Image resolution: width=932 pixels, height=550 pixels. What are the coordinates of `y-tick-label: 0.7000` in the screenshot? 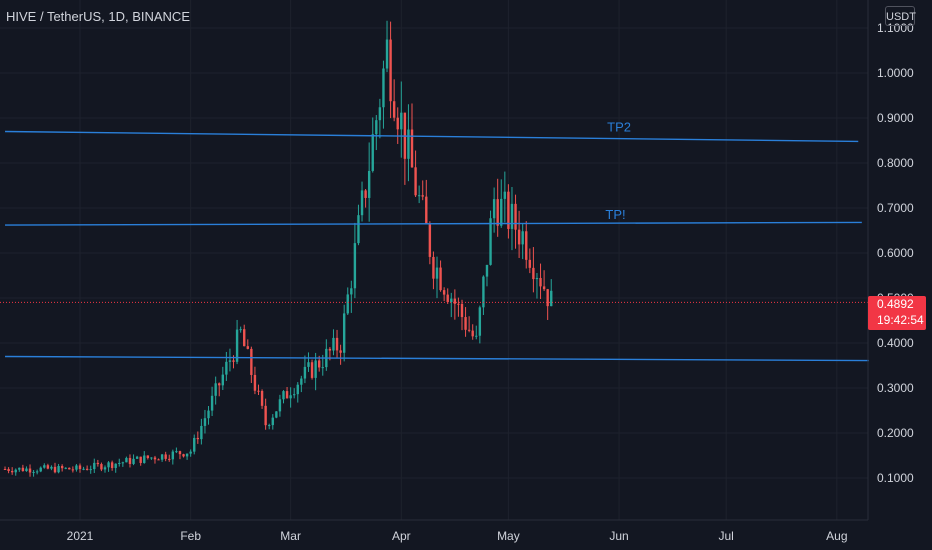 It's located at (895, 208).